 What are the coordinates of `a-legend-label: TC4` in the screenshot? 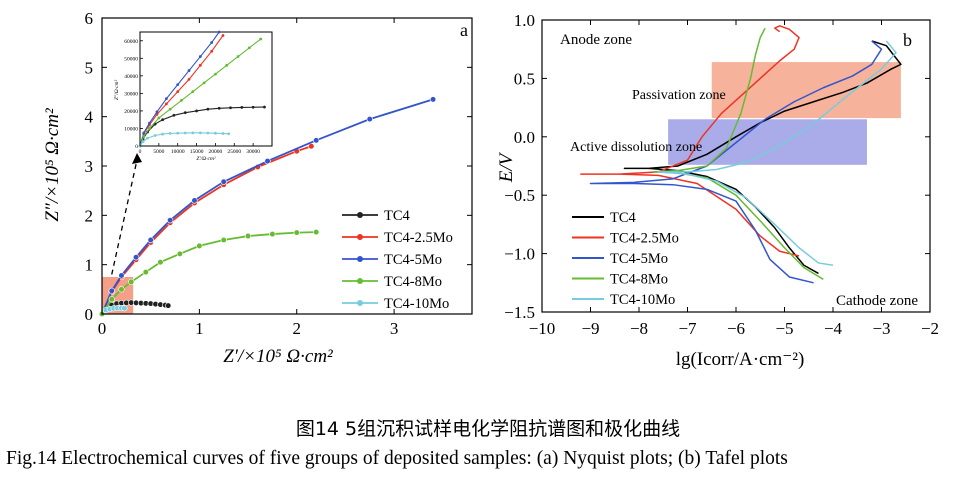 It's located at (397, 216).